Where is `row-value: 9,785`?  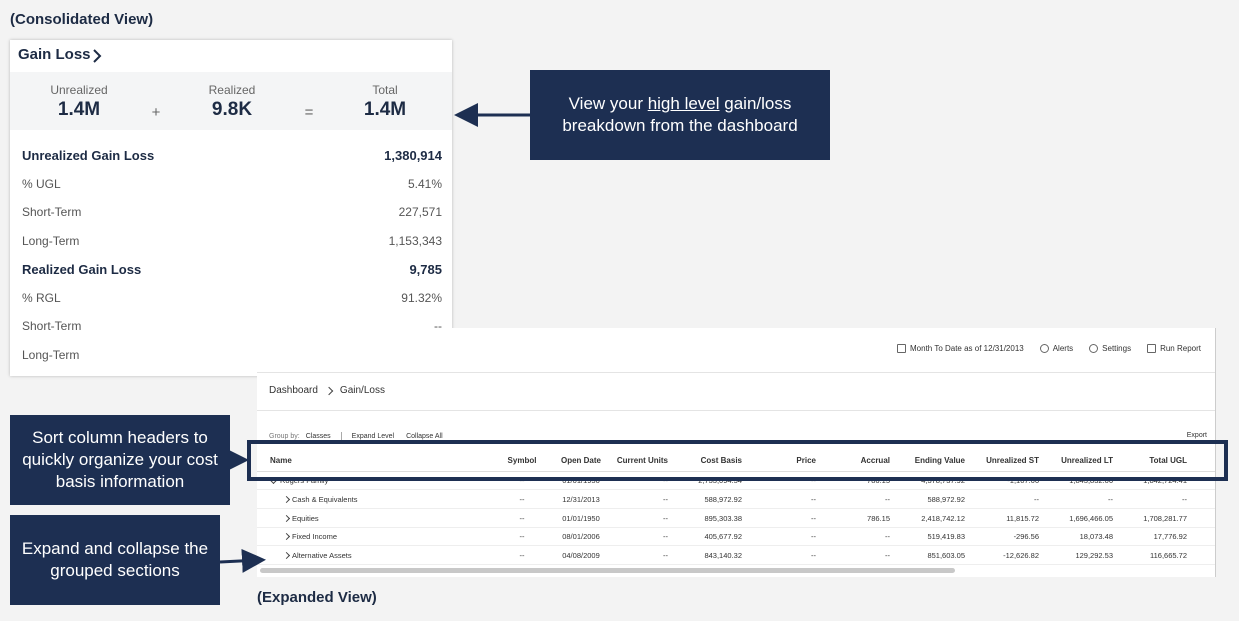
row-value: 9,785 is located at coordinates (425, 269).